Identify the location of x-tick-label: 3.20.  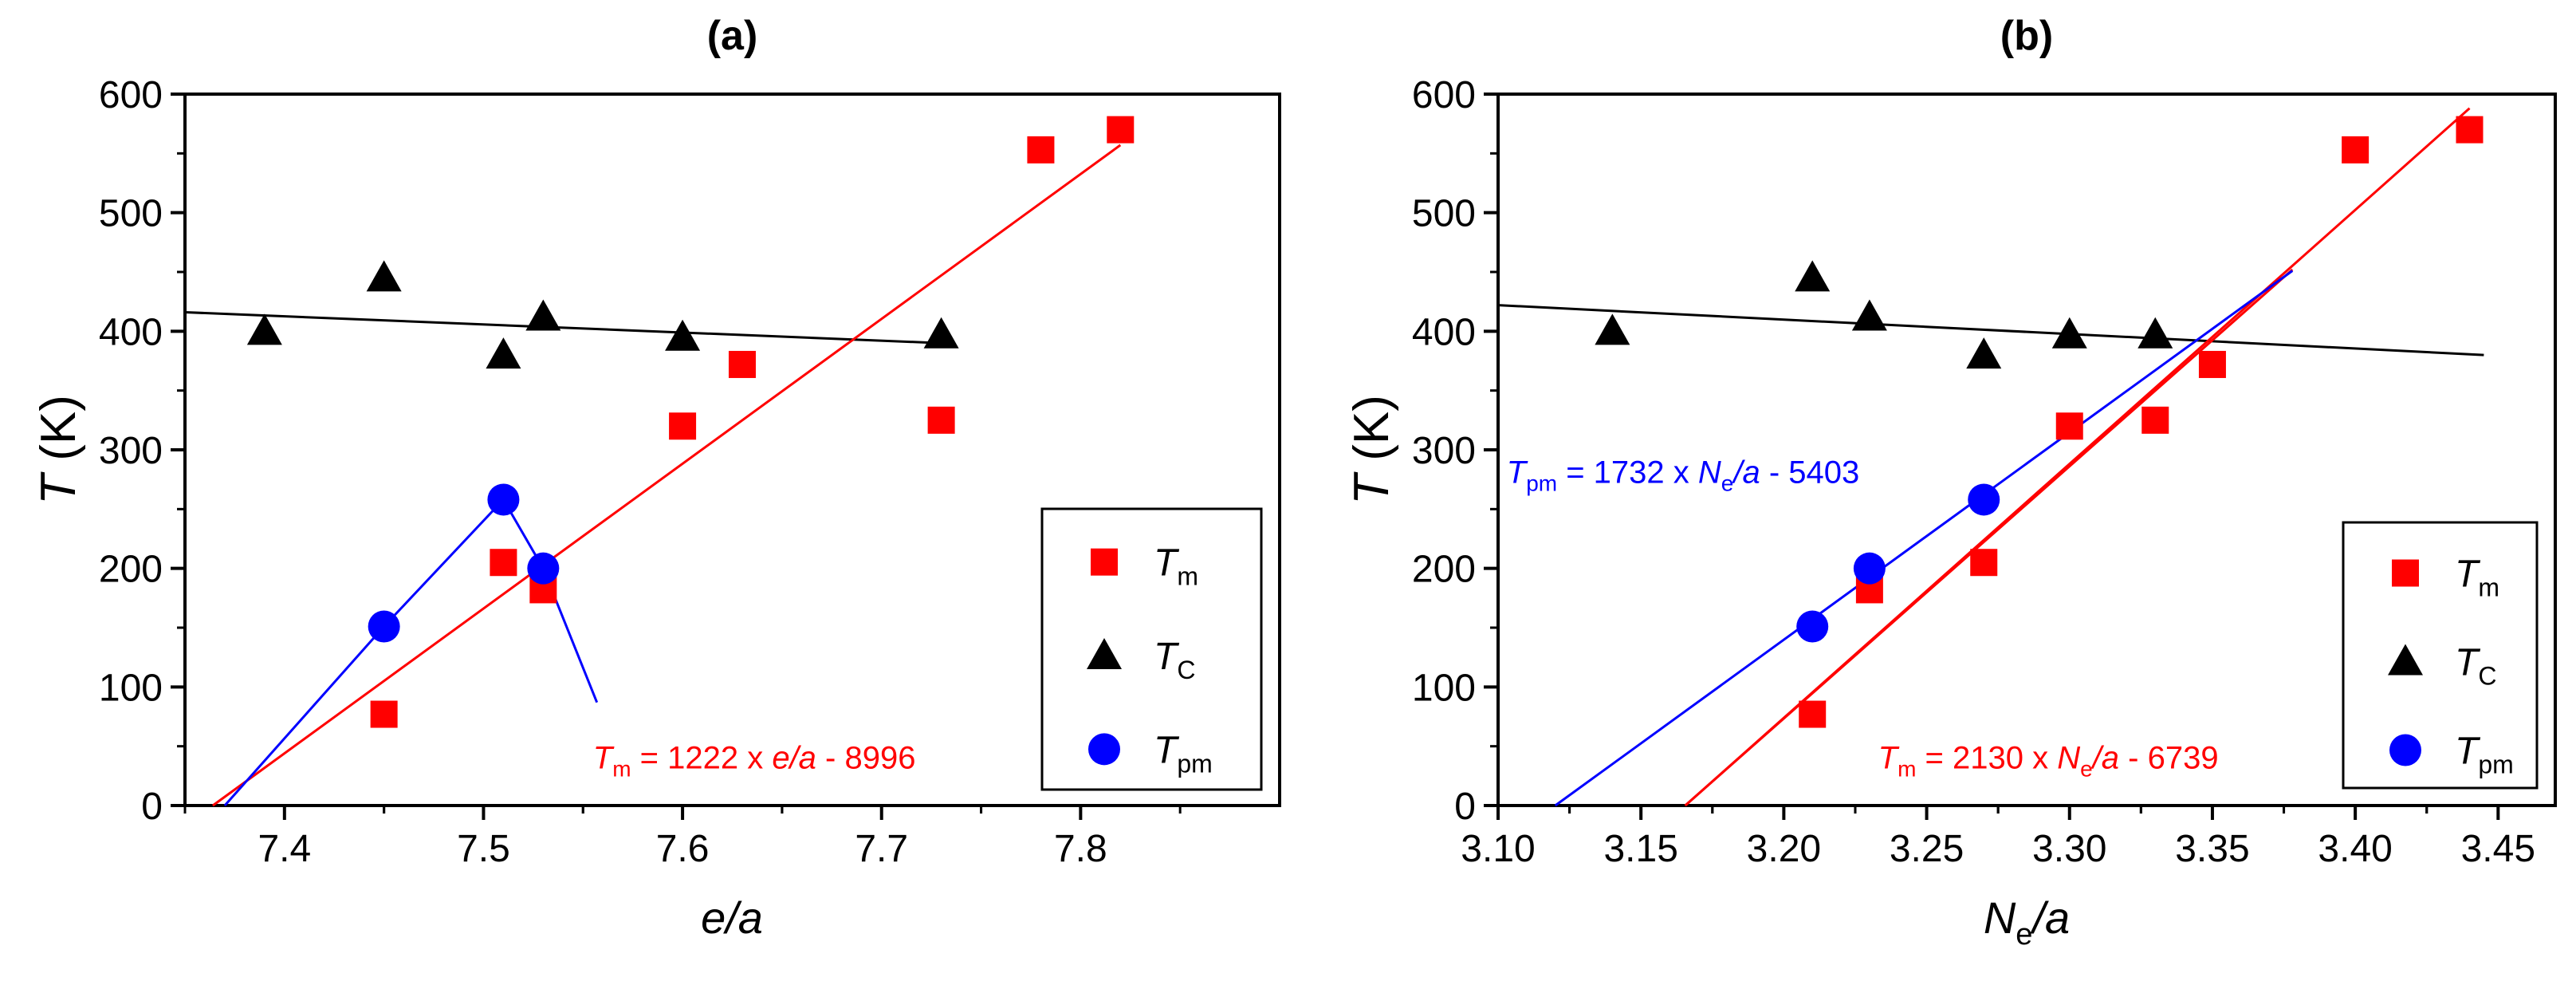
(1784, 849).